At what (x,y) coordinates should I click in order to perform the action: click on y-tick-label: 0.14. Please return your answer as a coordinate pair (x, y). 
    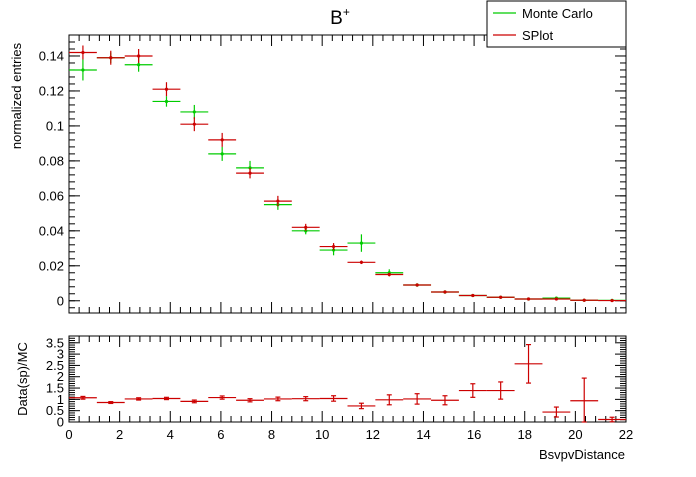
    Looking at the image, I should click on (51, 55).